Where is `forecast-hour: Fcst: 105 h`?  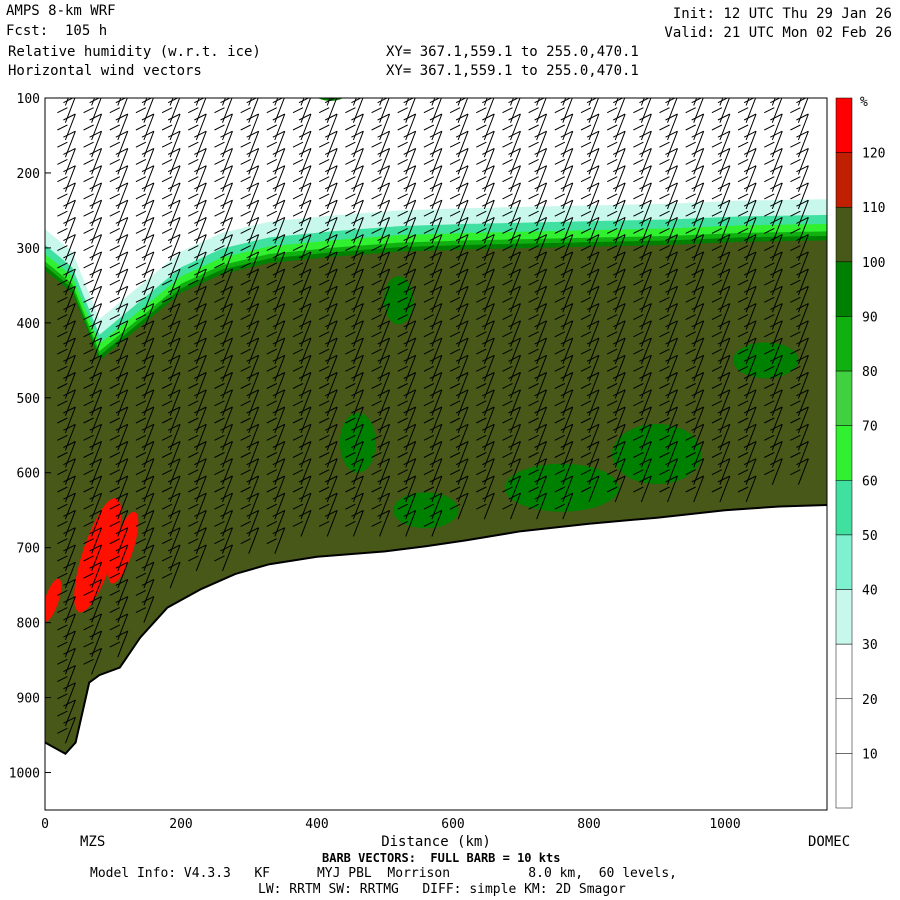
forecast-hour: Fcst: 105 h is located at coordinates (57, 31).